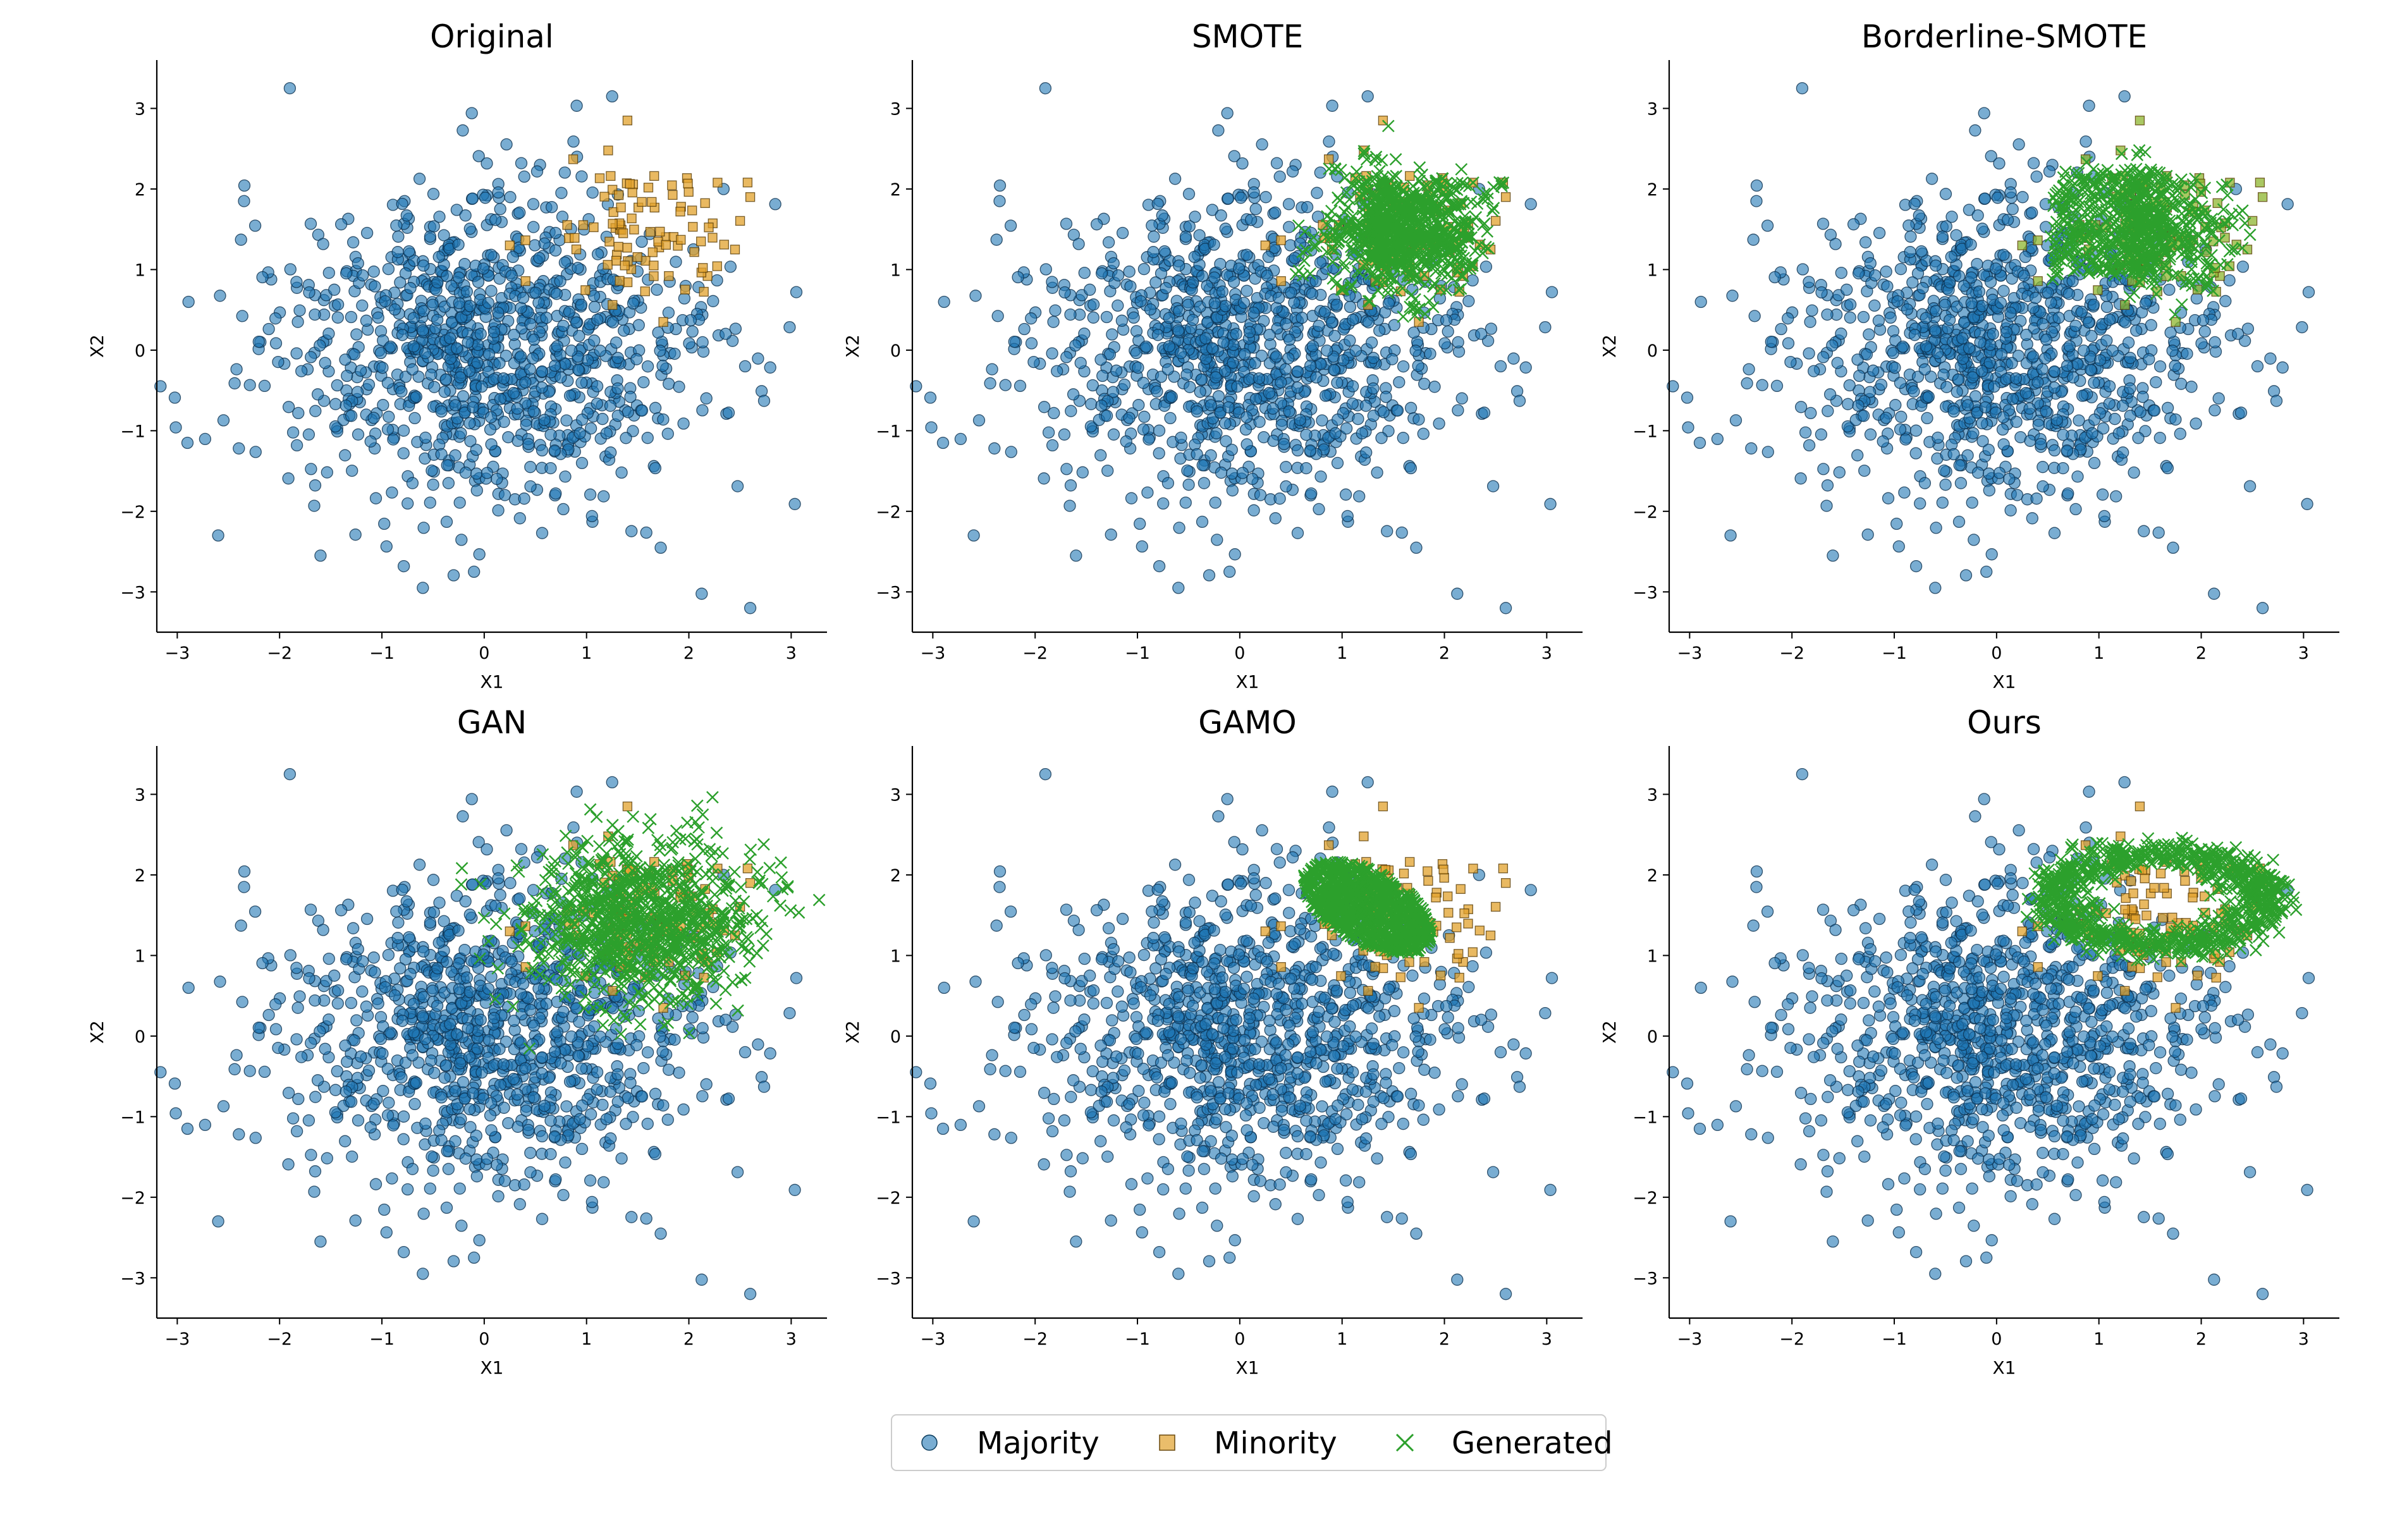 This screenshot has width=2395, height=1540. What do you see at coordinates (1429, 300) in the screenshot?
I see `generated-point` at bounding box center [1429, 300].